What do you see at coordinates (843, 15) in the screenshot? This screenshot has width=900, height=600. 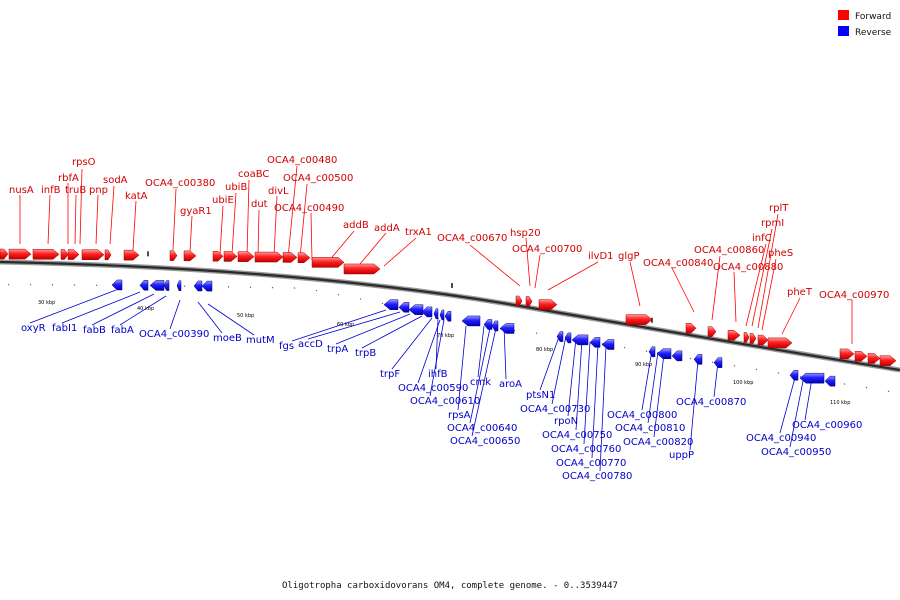 I see `legend-forward-swatch` at bounding box center [843, 15].